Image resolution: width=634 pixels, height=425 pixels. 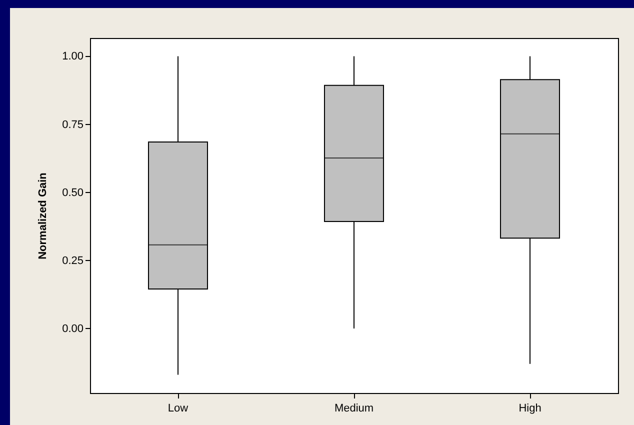 I want to click on x-tick-label: Medium, so click(x=354, y=408).